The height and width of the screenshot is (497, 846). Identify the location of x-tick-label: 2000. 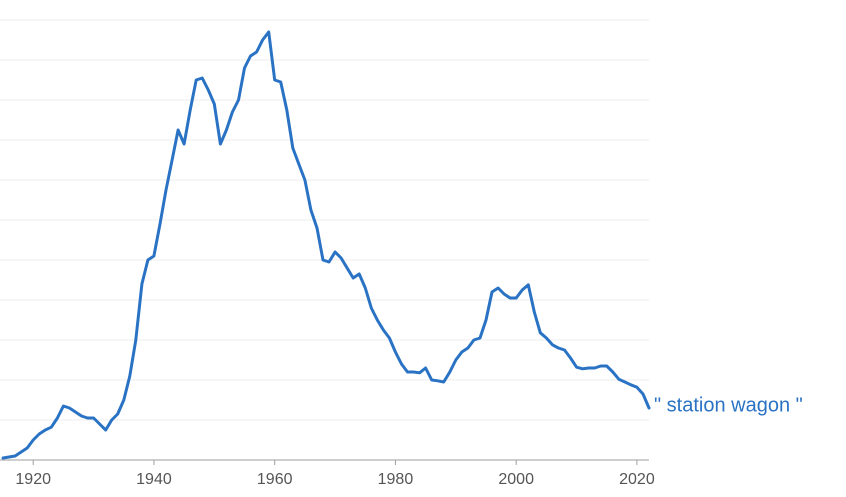
(516, 479).